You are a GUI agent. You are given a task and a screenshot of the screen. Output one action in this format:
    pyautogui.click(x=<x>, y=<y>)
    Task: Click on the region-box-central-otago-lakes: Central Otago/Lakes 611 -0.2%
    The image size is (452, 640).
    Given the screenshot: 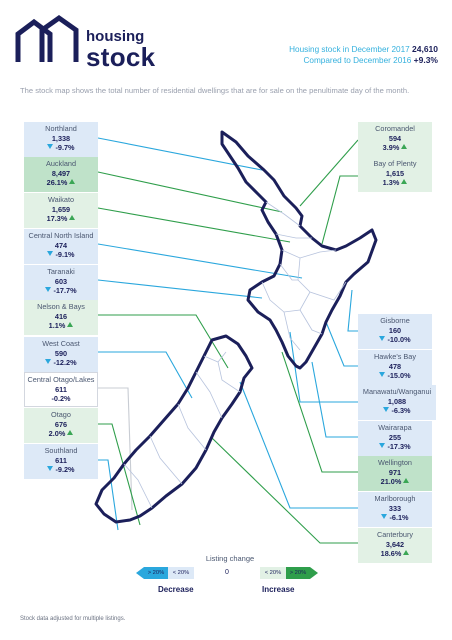 What is the action you would take?
    pyautogui.click(x=61, y=389)
    